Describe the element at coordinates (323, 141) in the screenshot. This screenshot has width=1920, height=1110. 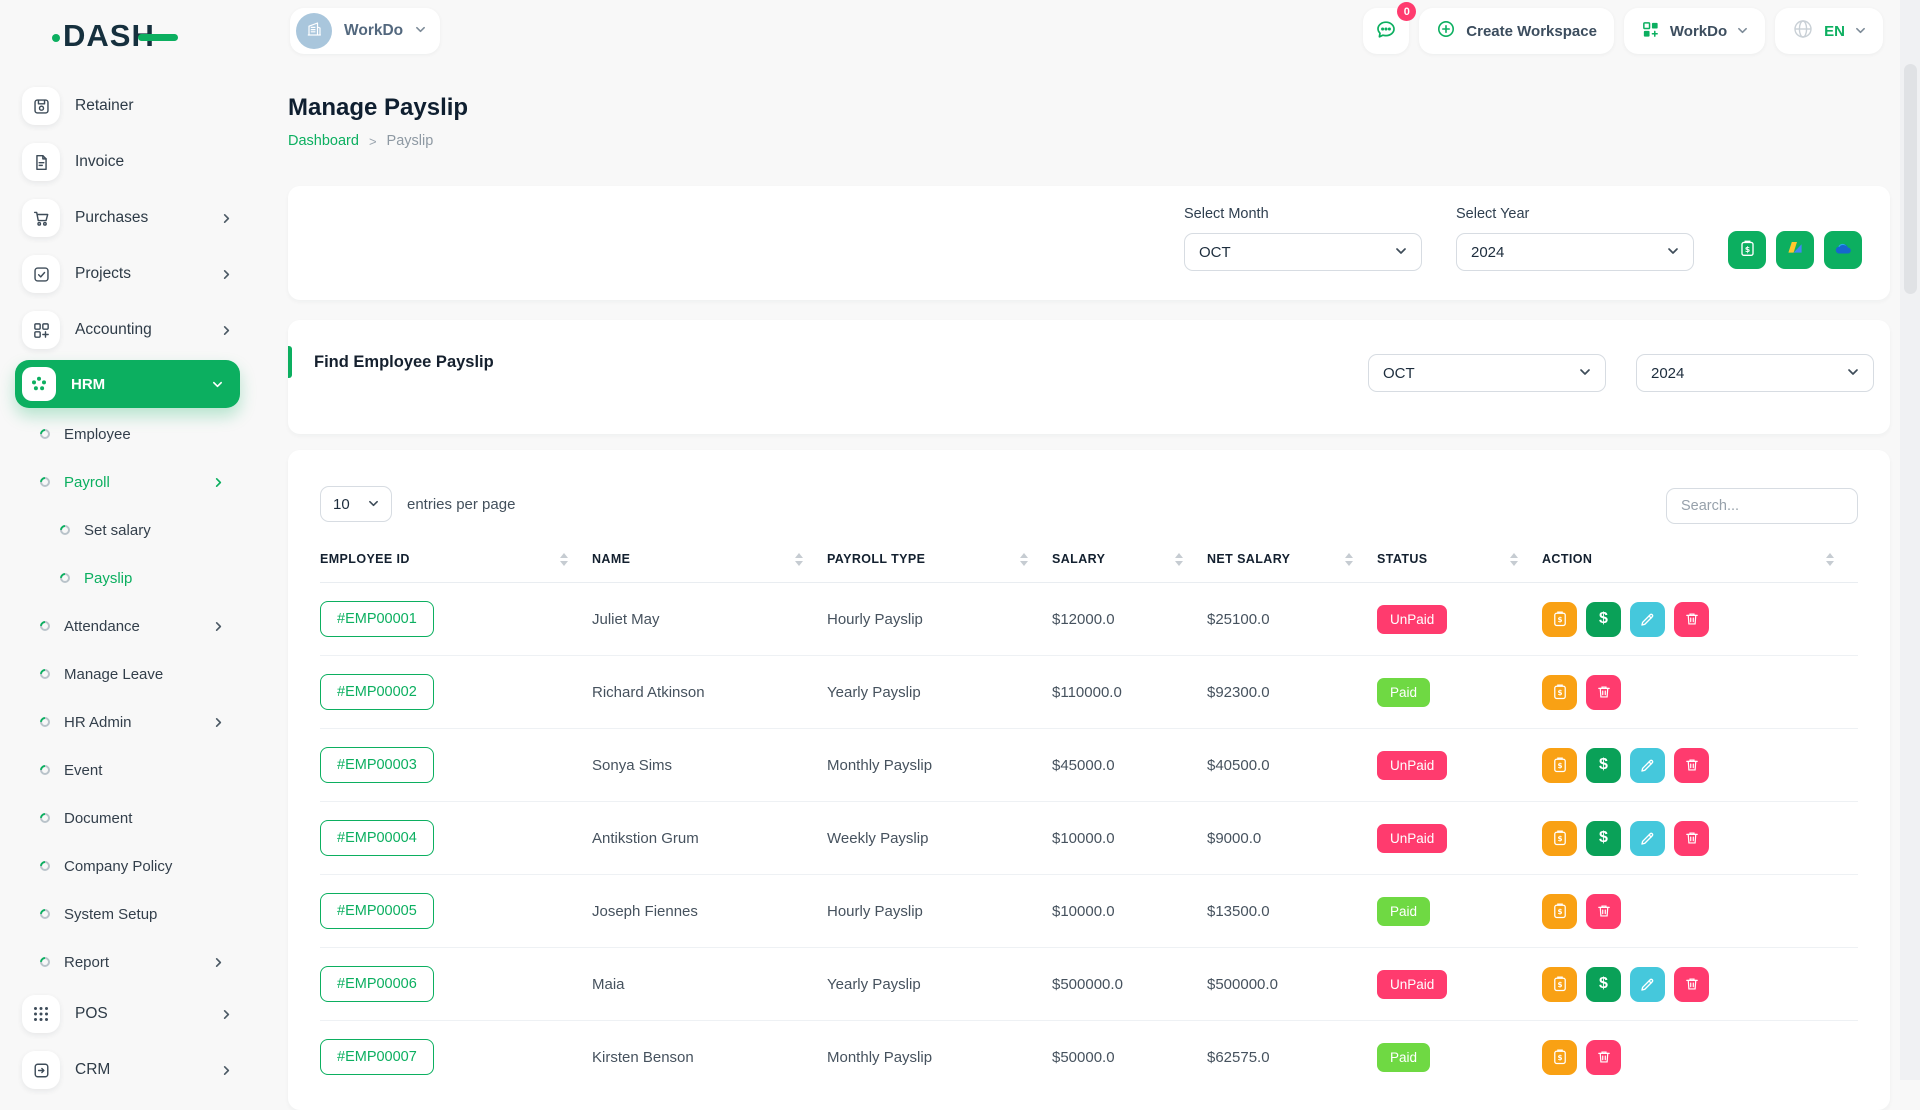
I see `breadcrumb-dashboard-link: Dashboard` at that location.